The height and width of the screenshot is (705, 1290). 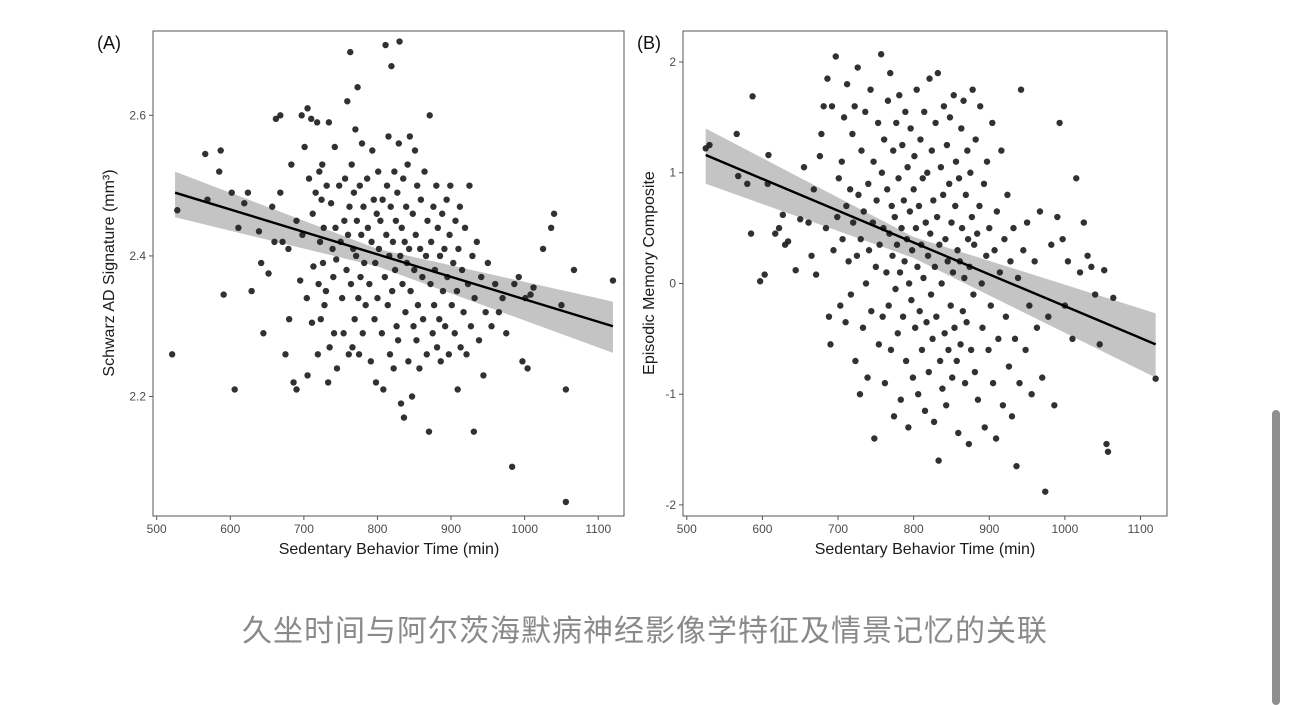 What do you see at coordinates (524, 529) in the screenshot?
I see `panel-a-x-tick-label: 1000` at bounding box center [524, 529].